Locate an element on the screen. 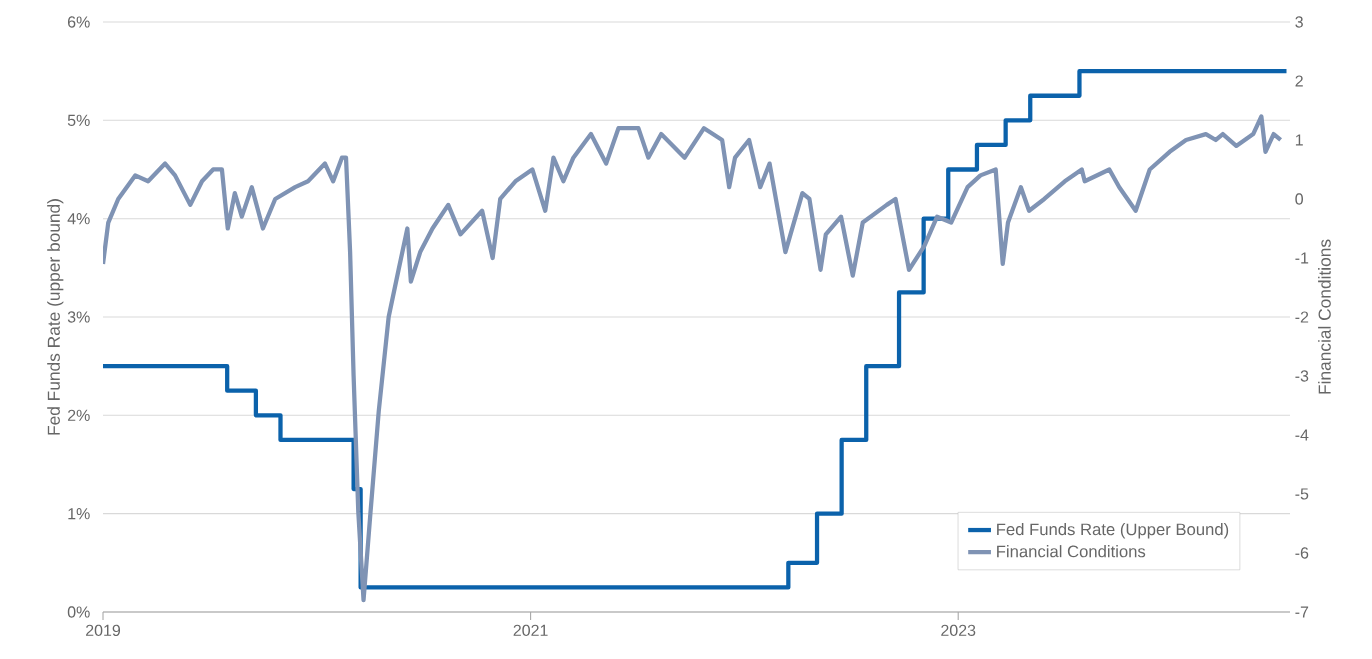  y2-tick-label: 2 is located at coordinates (1299, 81).